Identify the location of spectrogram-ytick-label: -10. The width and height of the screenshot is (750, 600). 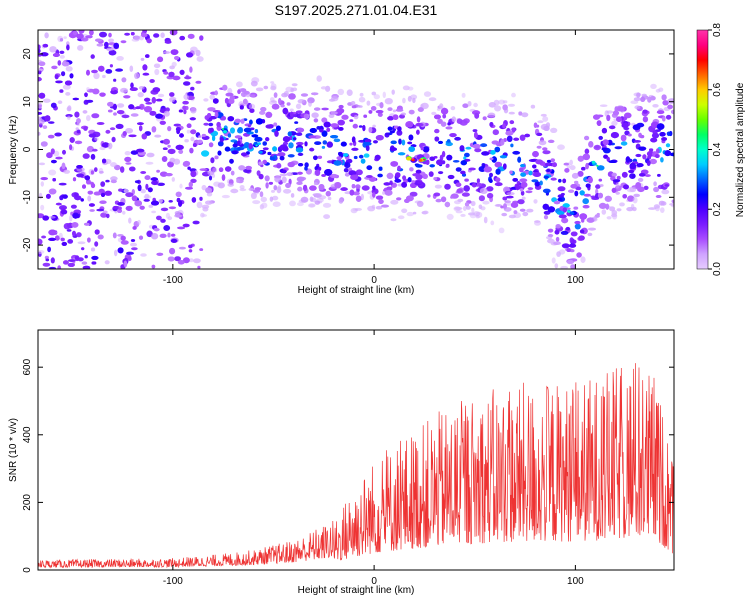
(27, 197).